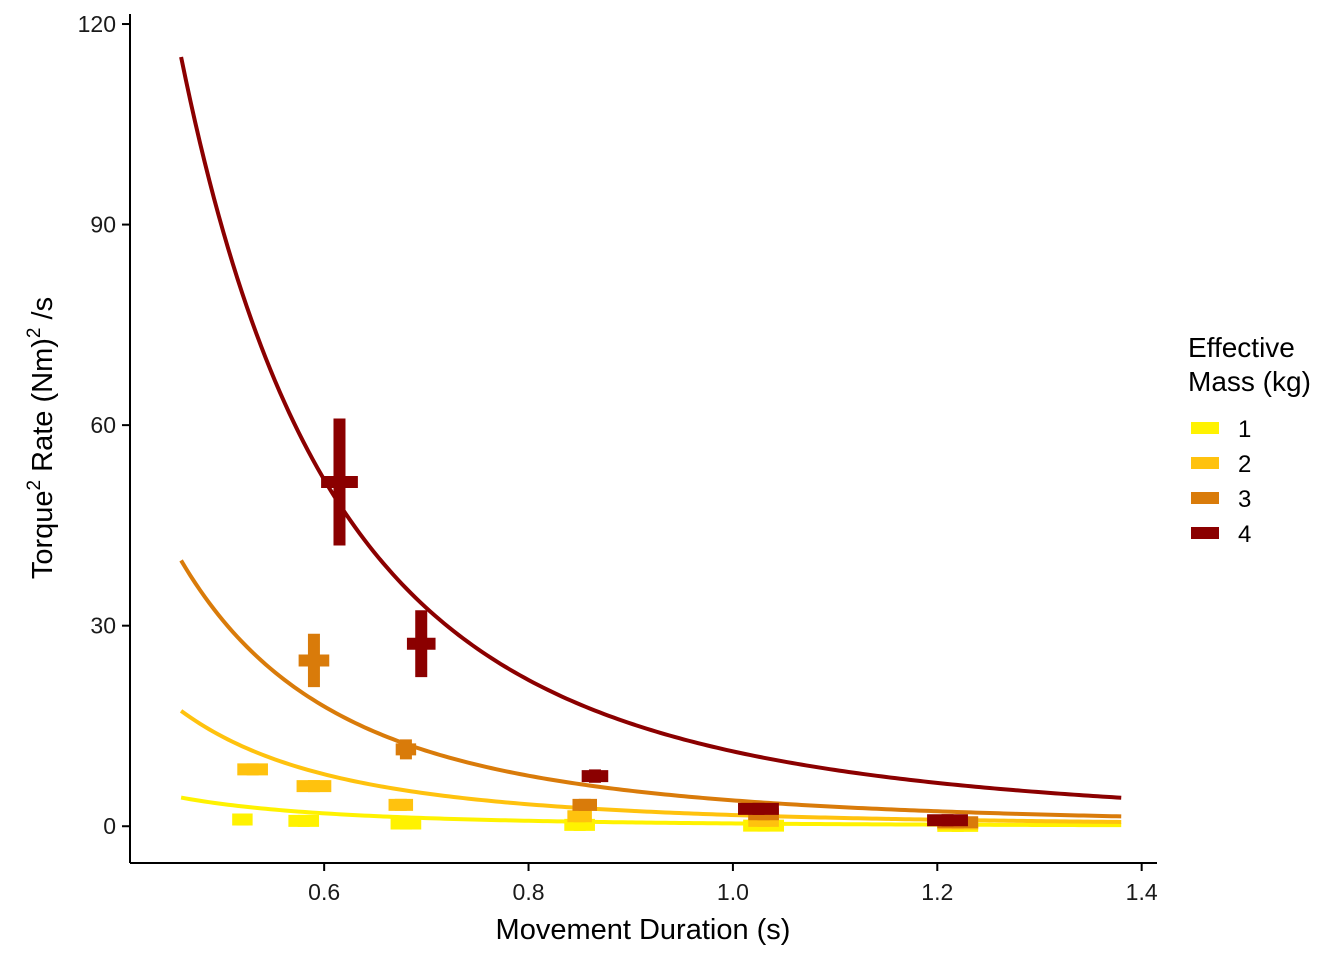 The height and width of the screenshot is (960, 1344). Describe the element at coordinates (1221, 482) in the screenshot. I see `legend-items: 1 2 3 4` at that location.